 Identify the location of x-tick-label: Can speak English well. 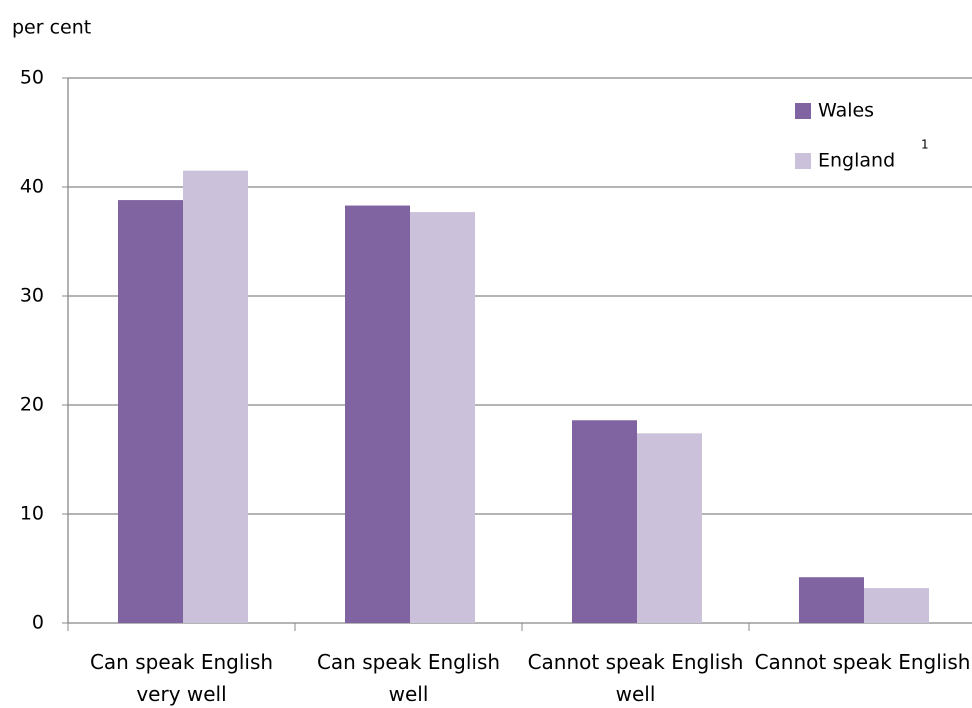
(408, 678).